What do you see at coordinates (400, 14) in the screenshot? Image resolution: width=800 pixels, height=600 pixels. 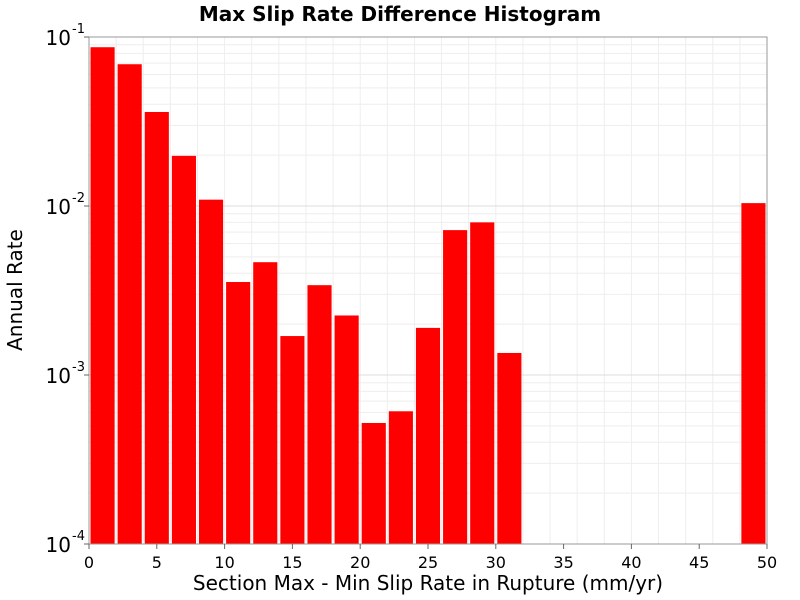 I see `chart-title: Max Slip Rate Difference Histogram` at bounding box center [400, 14].